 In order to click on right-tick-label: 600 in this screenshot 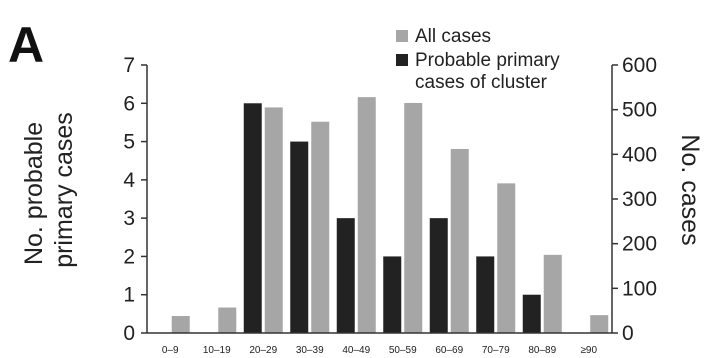, I will do `click(639, 65)`.